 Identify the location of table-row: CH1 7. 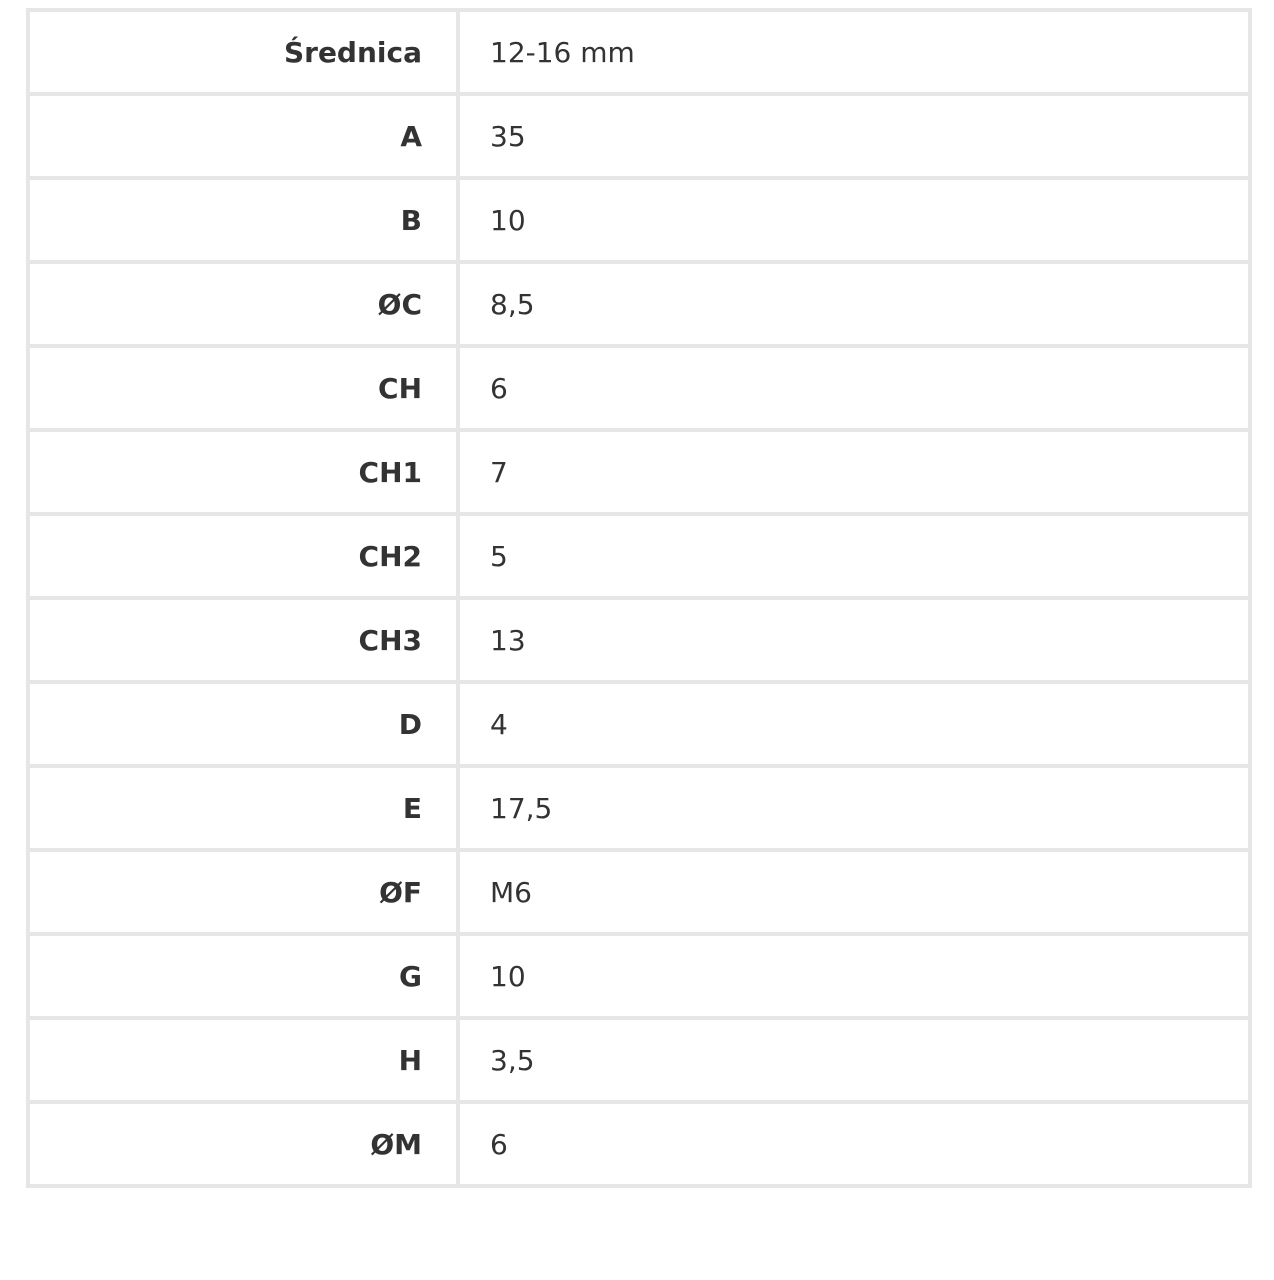
(639, 472).